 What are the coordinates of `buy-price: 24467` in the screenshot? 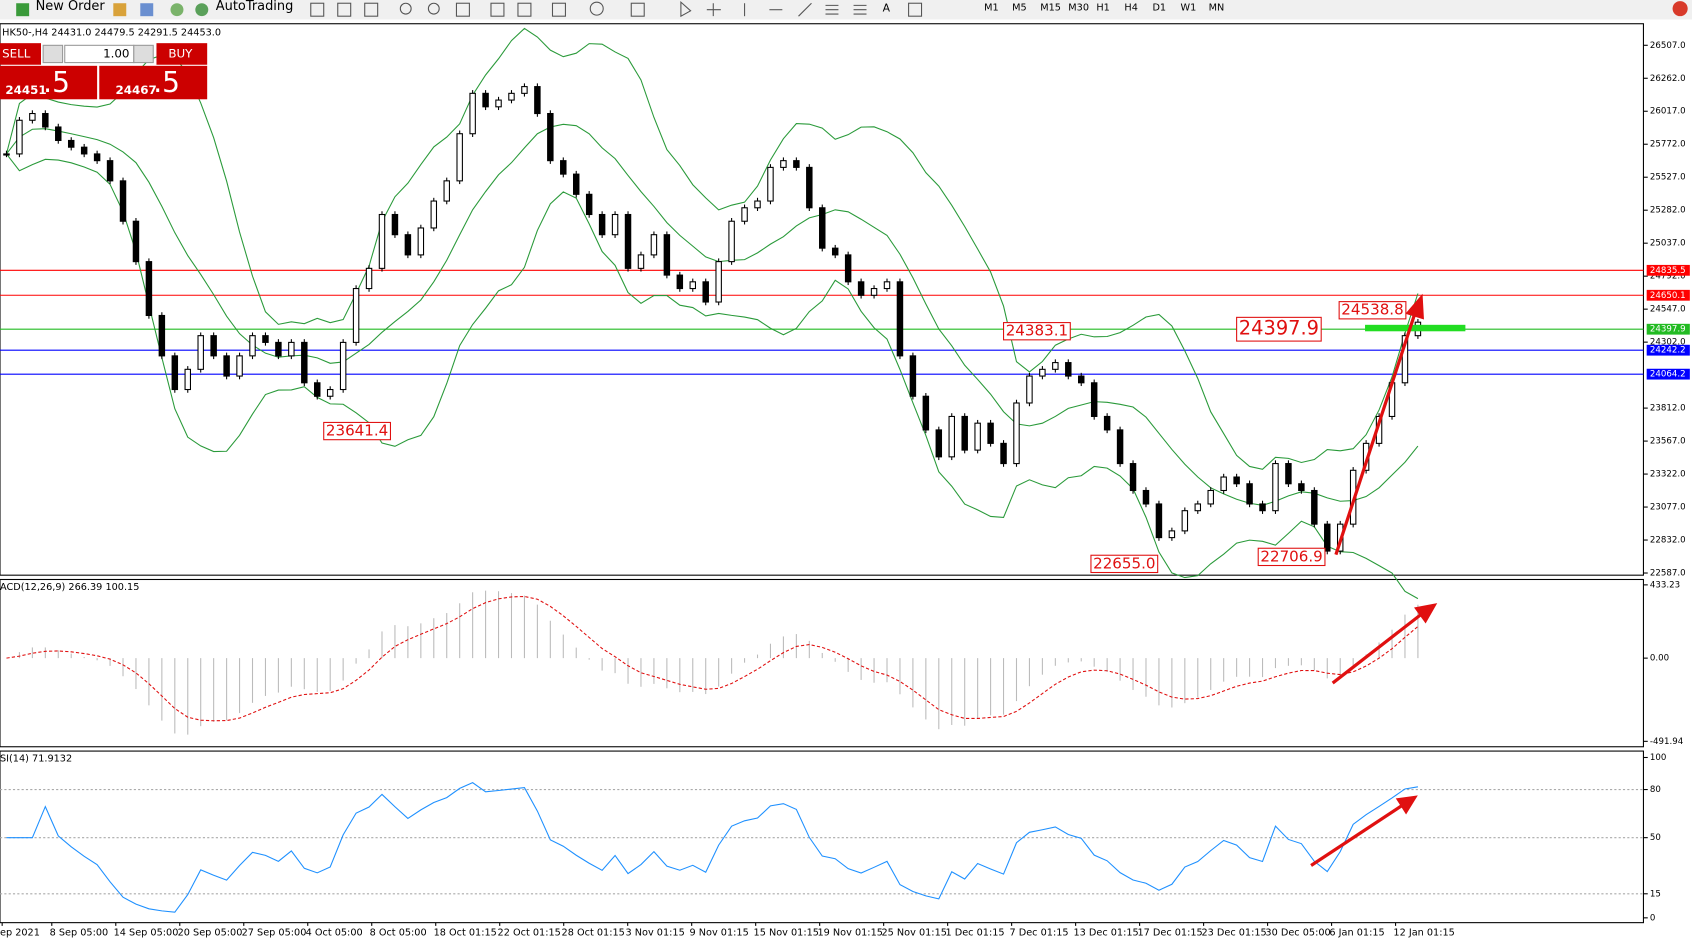 It's located at (135, 90).